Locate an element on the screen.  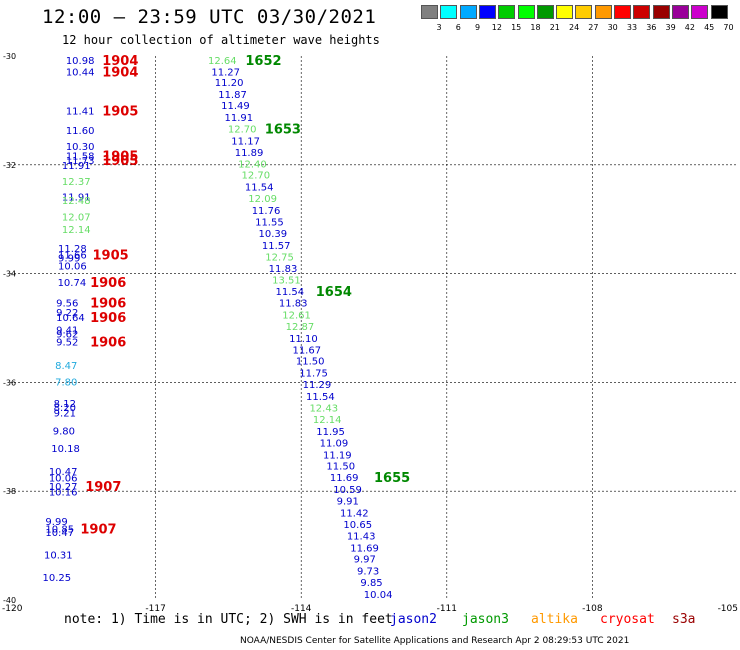
wave-height-label: 11.95 is located at coordinates (330, 432).